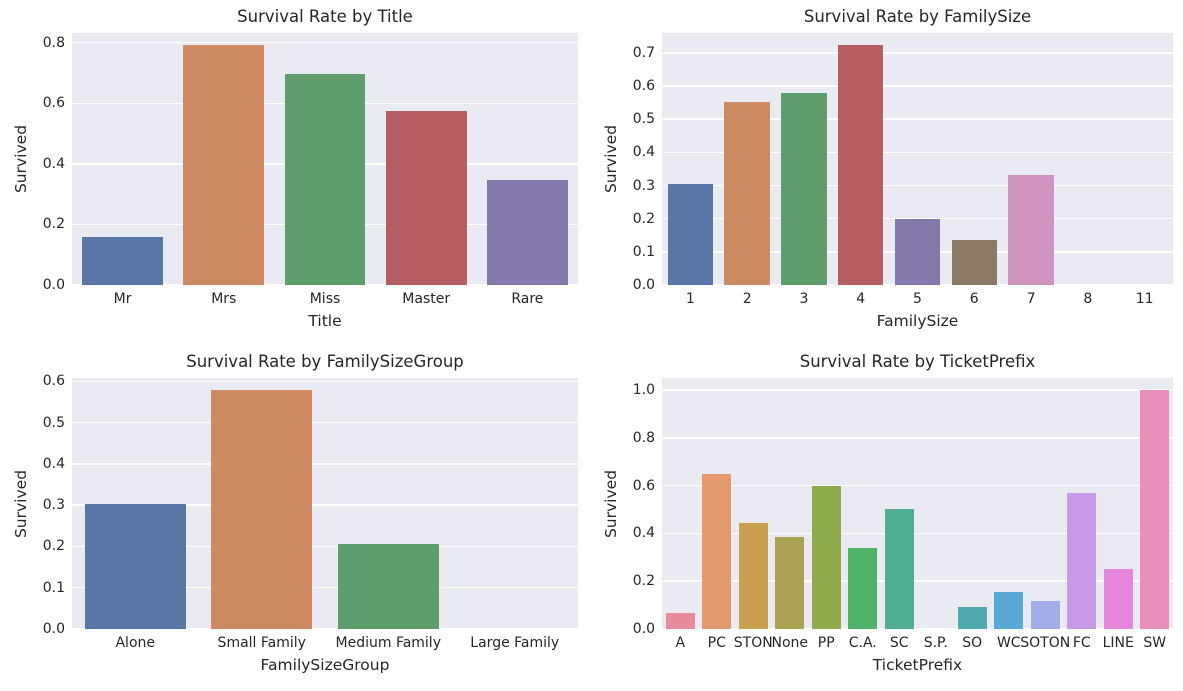 This screenshot has width=1183, height=691. I want to click on x-tick-label: LINE, so click(1118, 643).